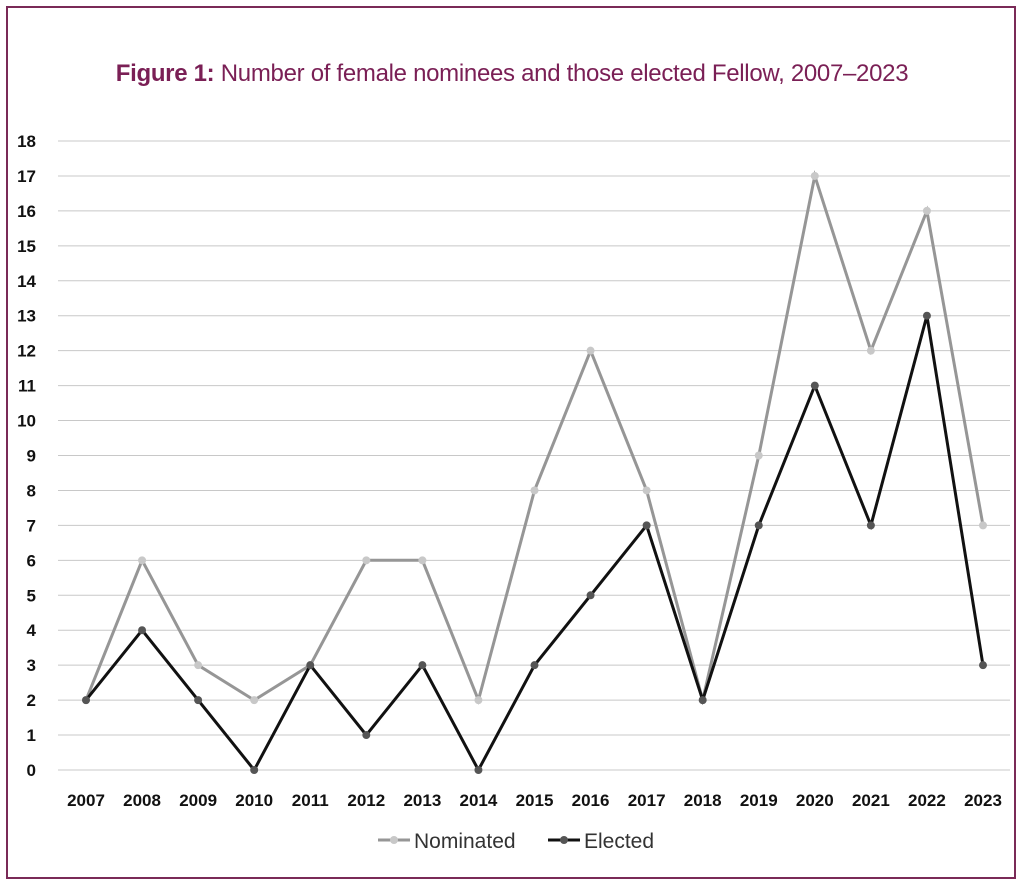 The height and width of the screenshot is (887, 1024). What do you see at coordinates (31, 595) in the screenshot?
I see `y-tick-label-5: 5` at bounding box center [31, 595].